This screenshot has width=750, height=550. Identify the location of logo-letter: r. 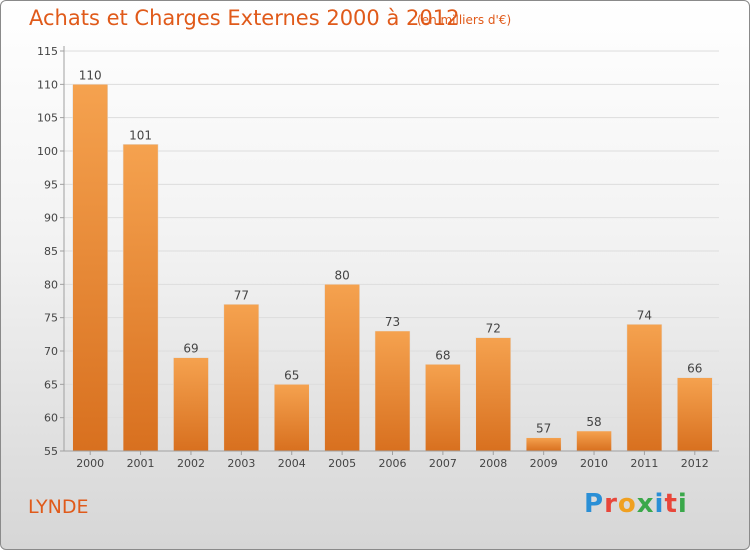
(611, 504).